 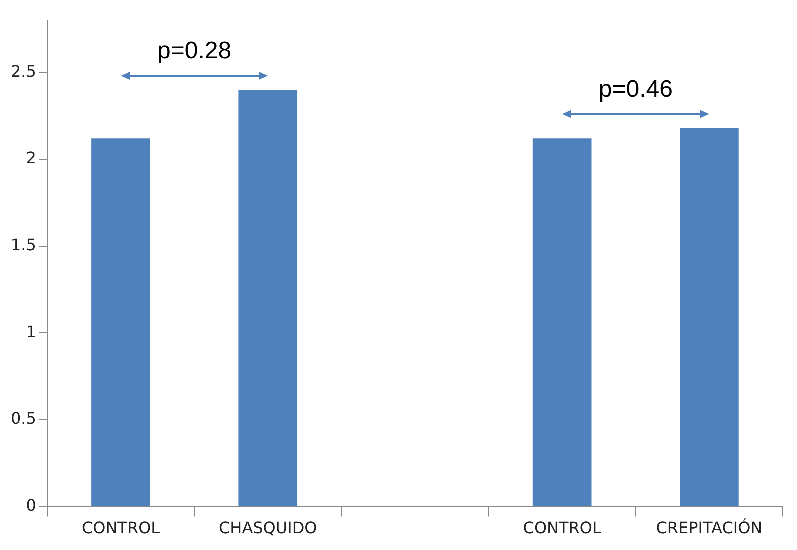 What do you see at coordinates (635, 89) in the screenshot?
I see `annotation: p=0.46` at bounding box center [635, 89].